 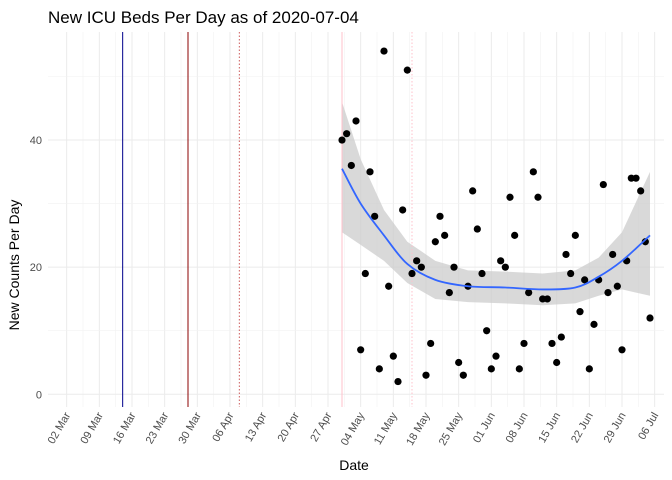 What do you see at coordinates (60, 428) in the screenshot?
I see `x-tick-label: 02 Mar` at bounding box center [60, 428].